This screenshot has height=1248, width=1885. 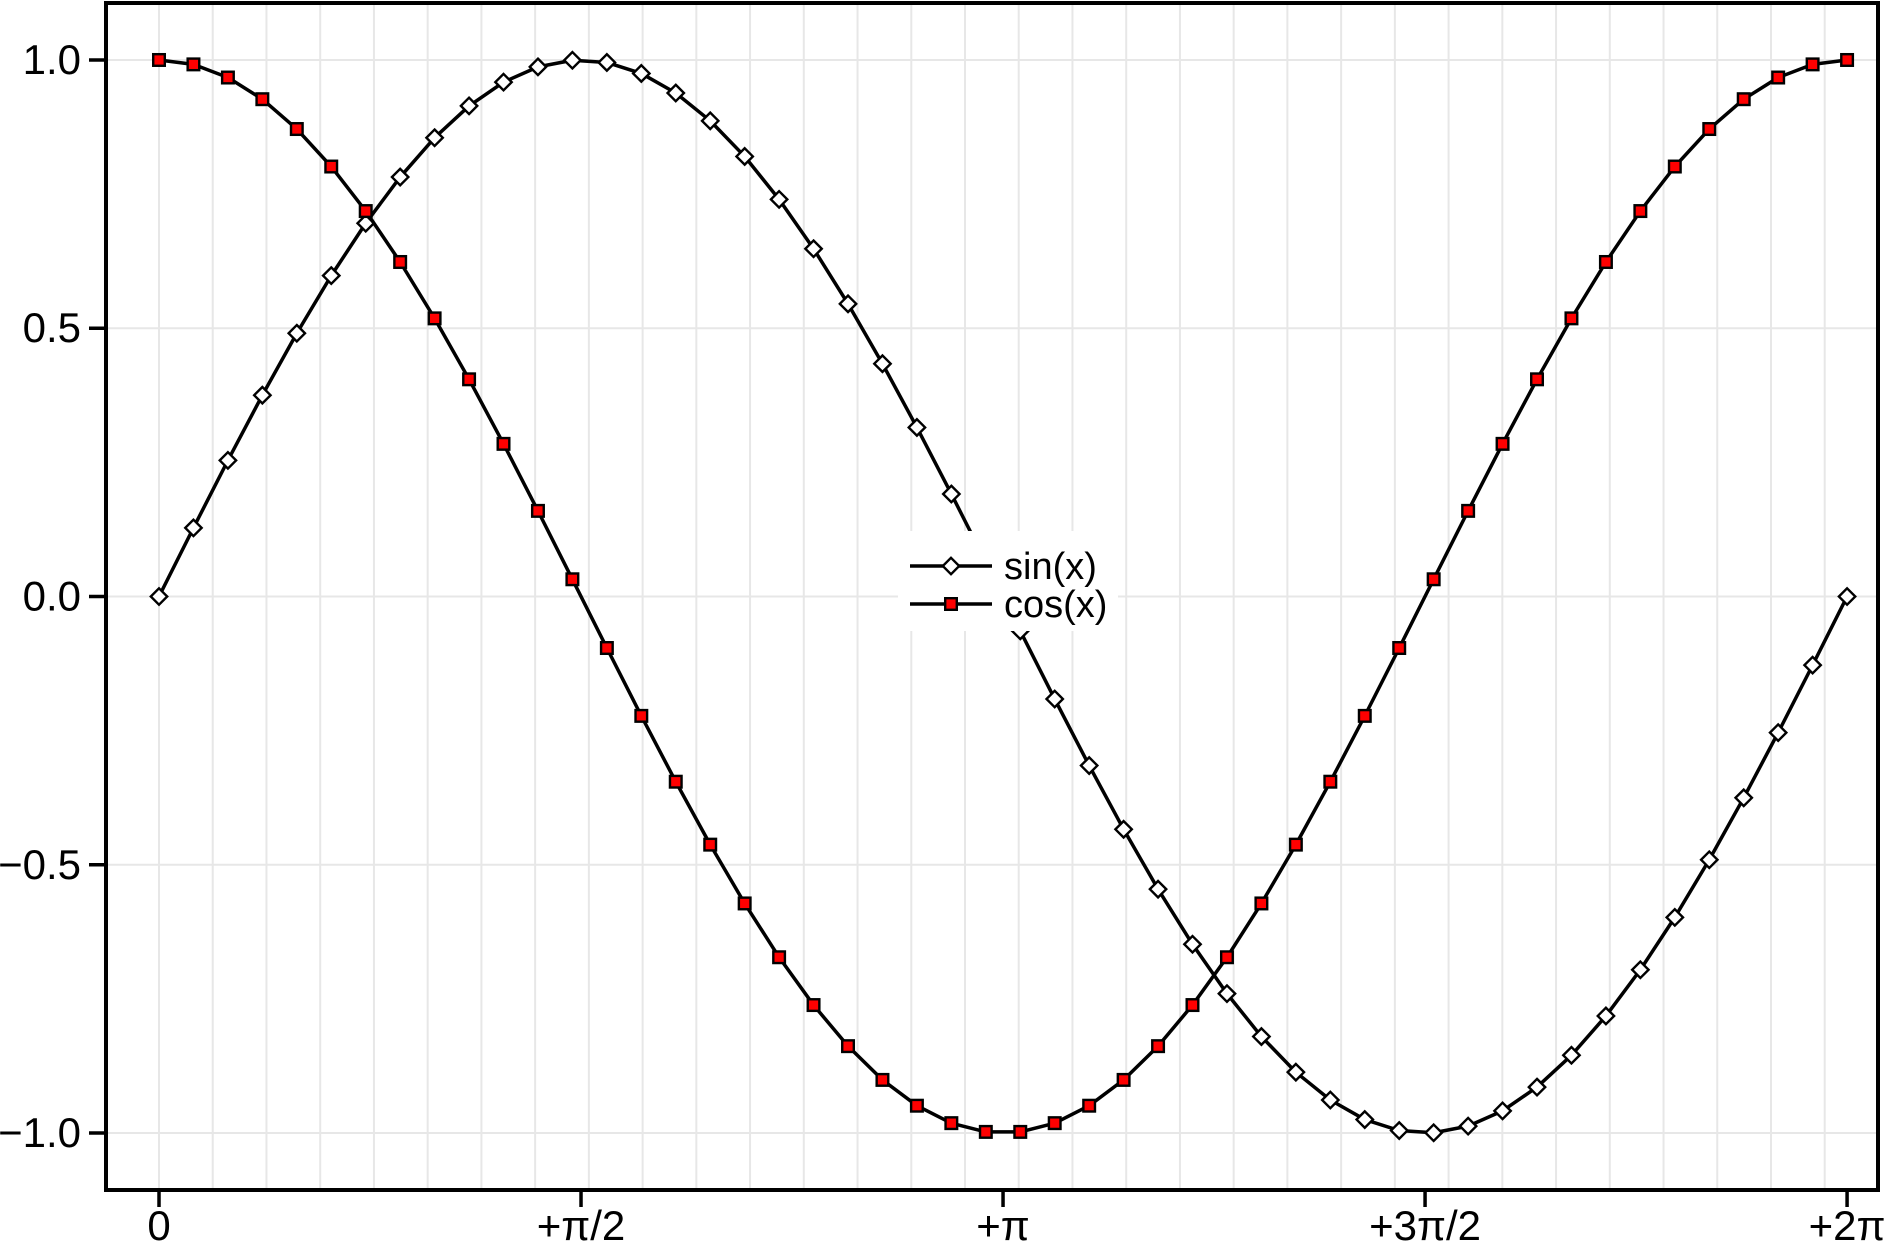 I want to click on legend: sin(x)cos(x), so click(x=1008, y=581).